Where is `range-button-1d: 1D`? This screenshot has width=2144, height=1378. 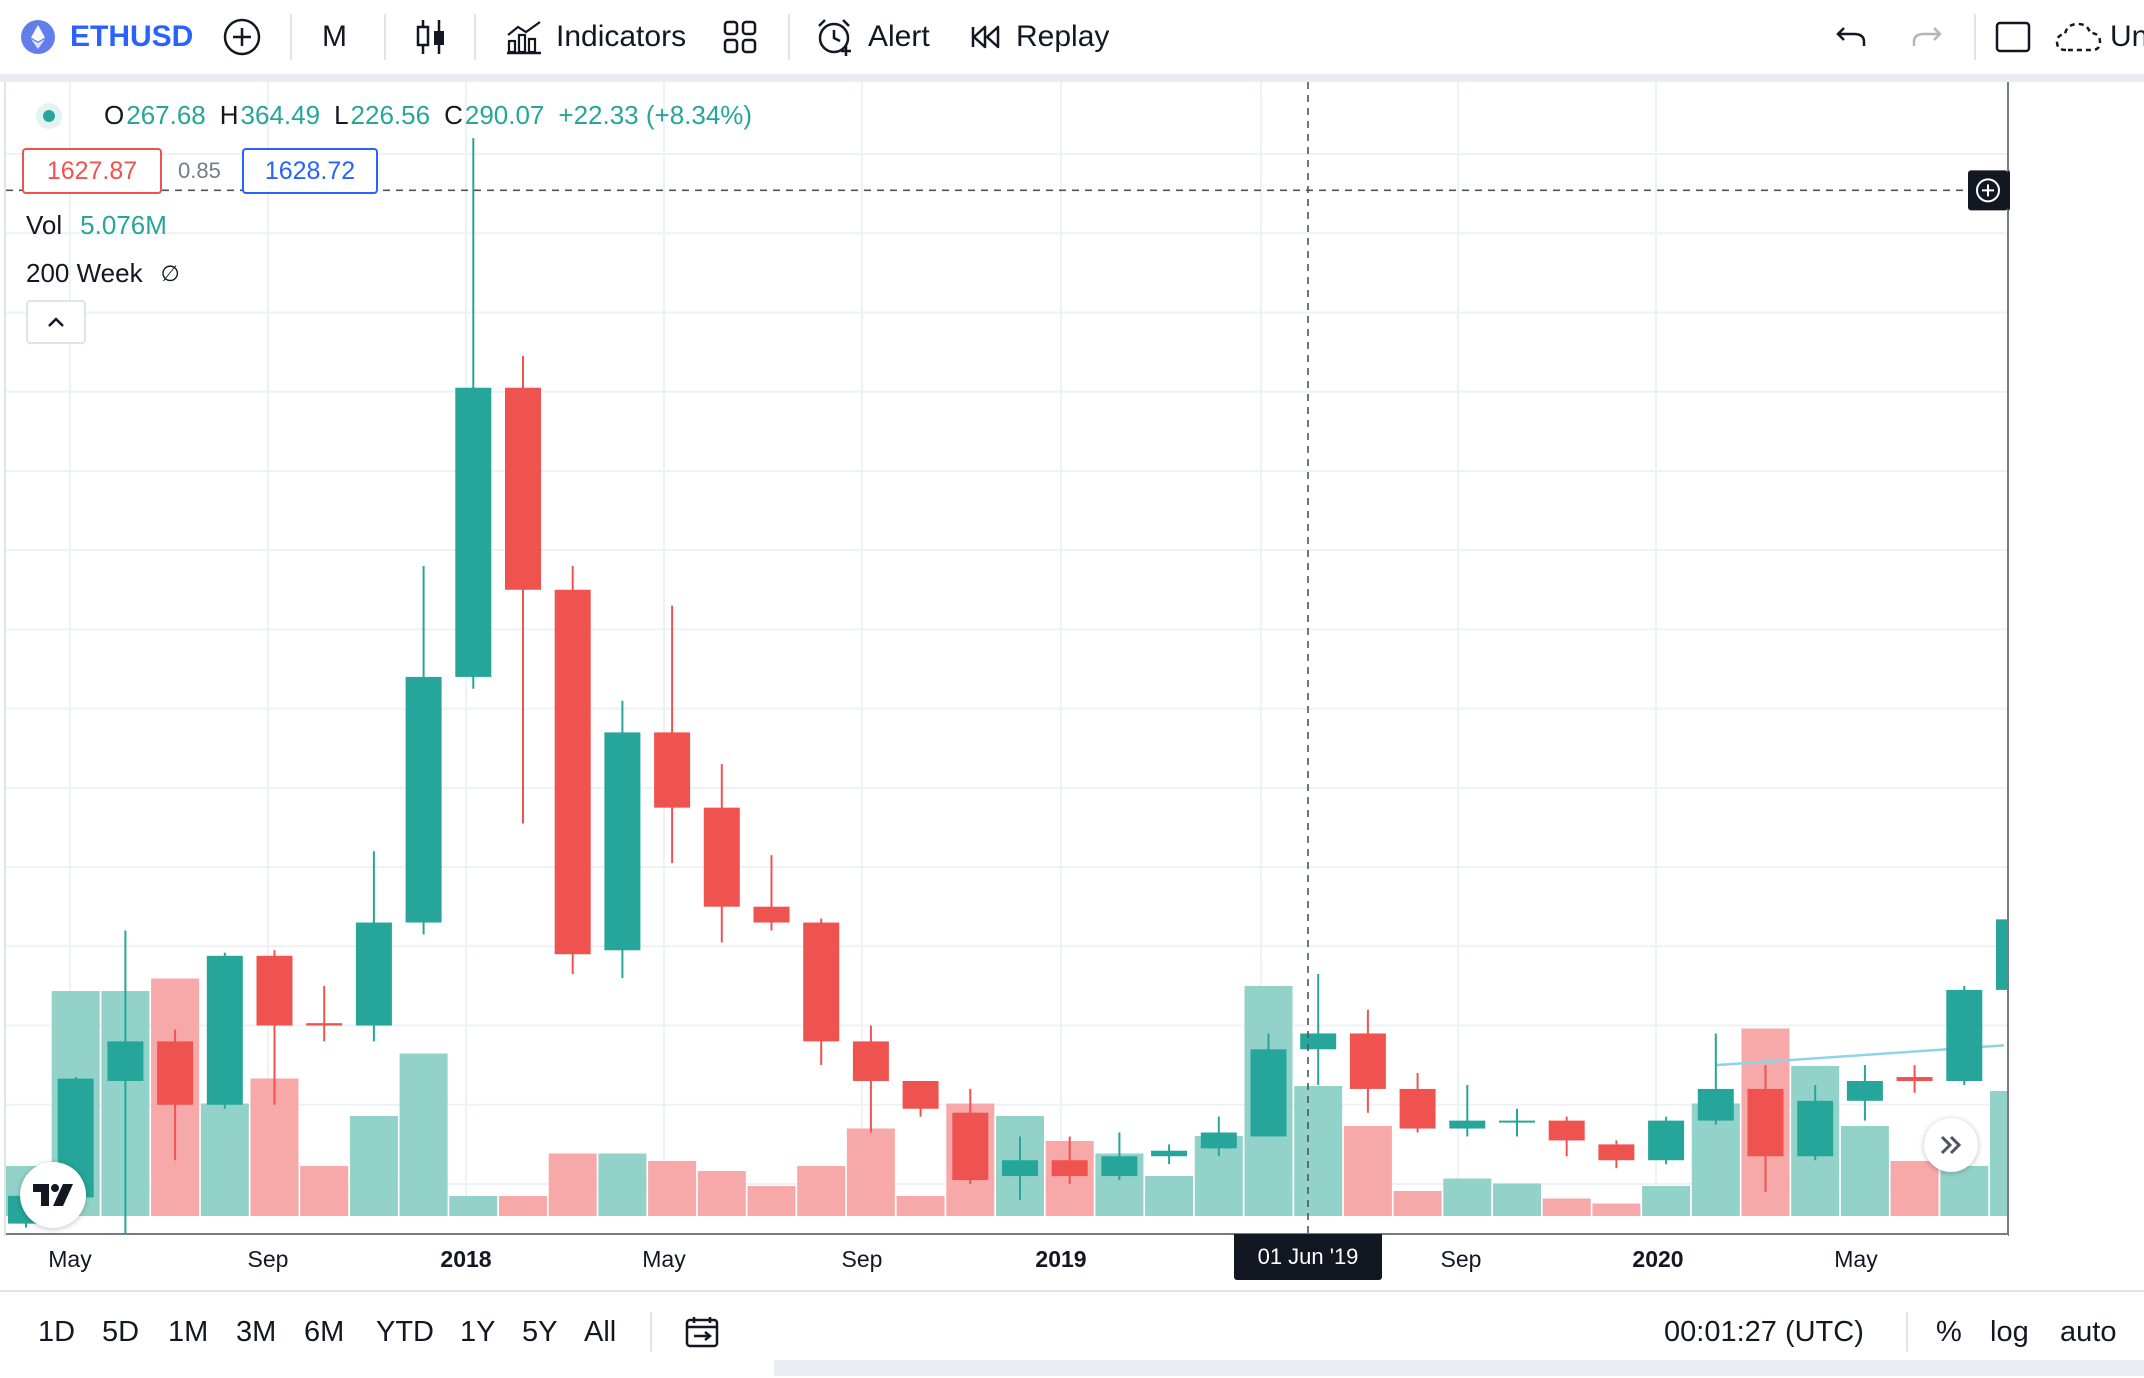
range-button-1d: 1D is located at coordinates (57, 1331).